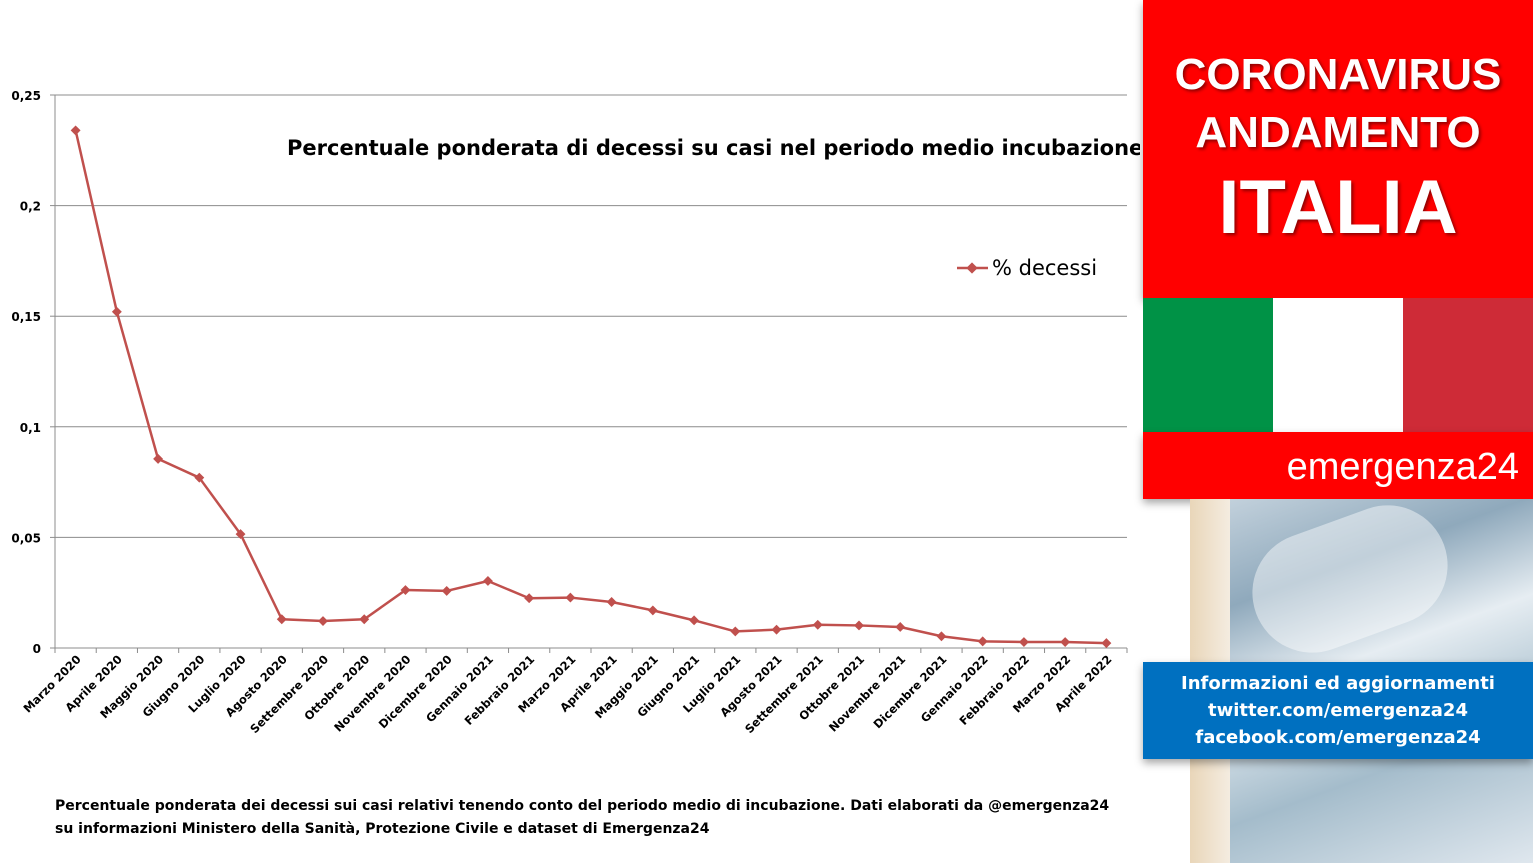 This screenshot has width=1533, height=863. Describe the element at coordinates (1338, 683) in the screenshot. I see `info-line-1: Informazioni ed aggiornamenti` at that location.